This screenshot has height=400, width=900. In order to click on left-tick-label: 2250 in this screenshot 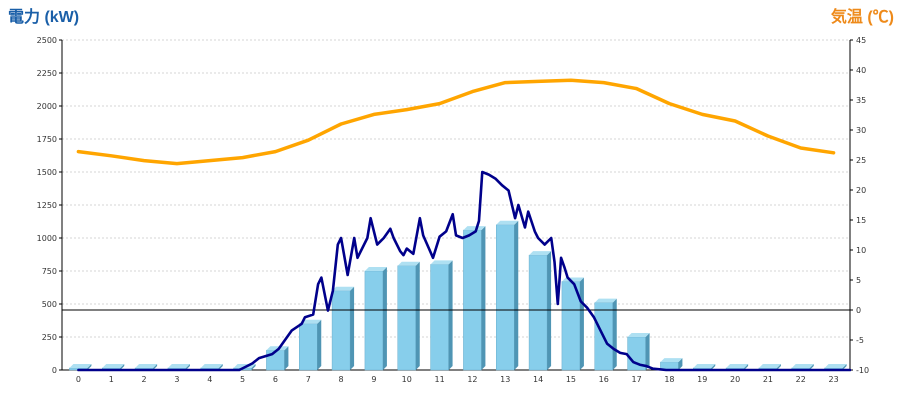, I will do `click(47, 73)`.